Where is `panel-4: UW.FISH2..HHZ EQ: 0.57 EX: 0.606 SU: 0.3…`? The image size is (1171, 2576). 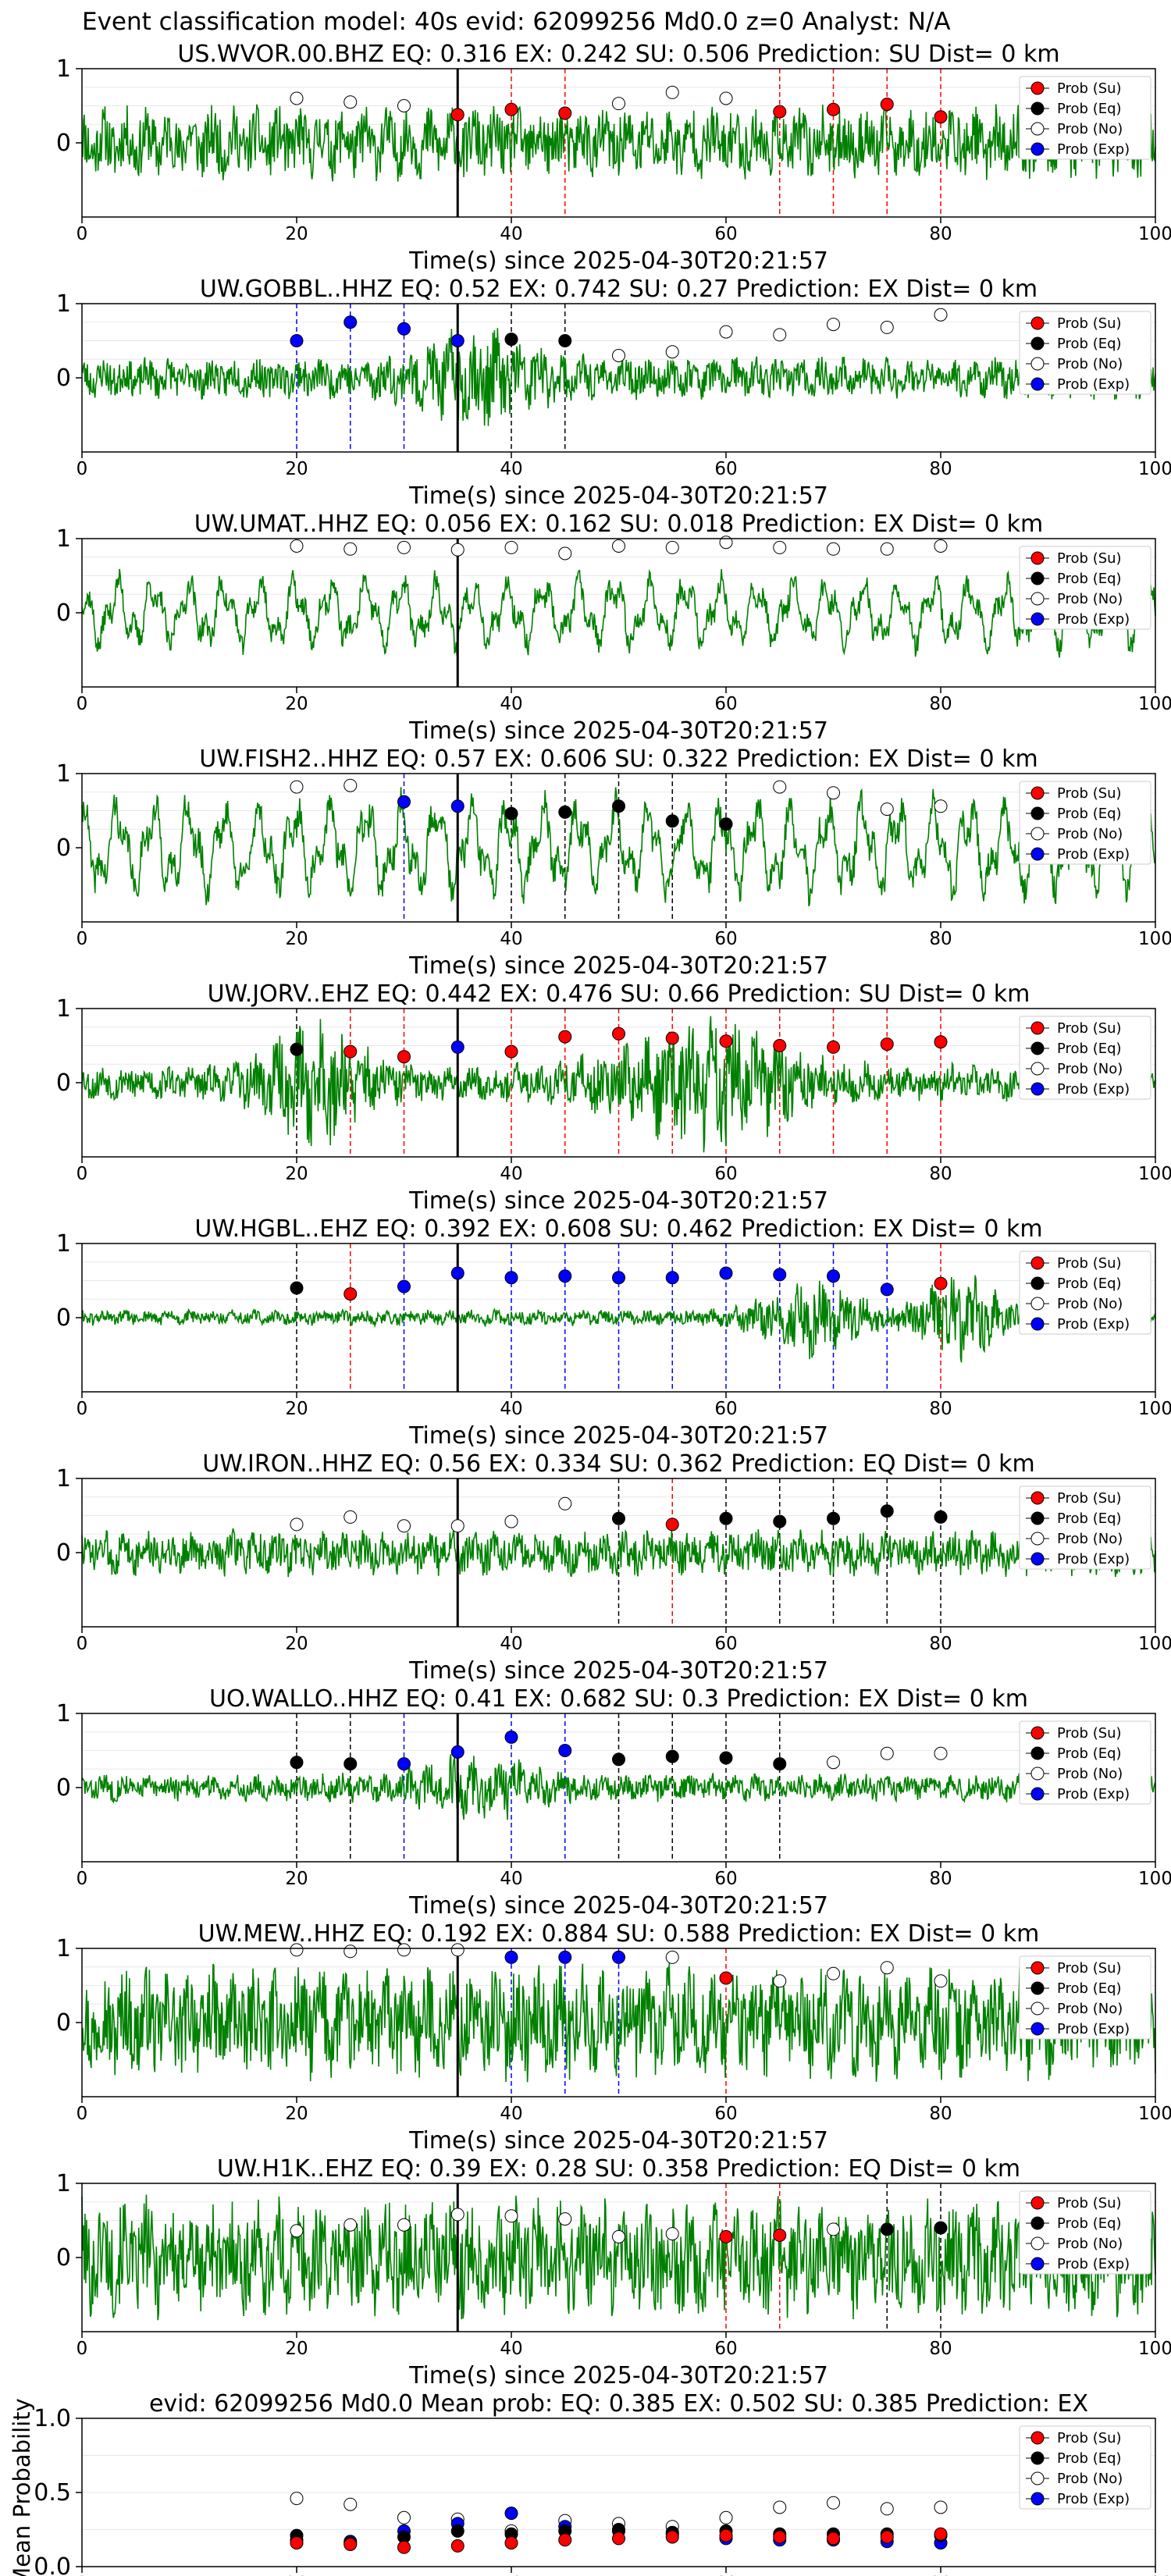
panel-4: UW.FISH2..HHZ EQ: 0.57 EX: 0.606 SU: 0.3… is located at coordinates (613, 862).